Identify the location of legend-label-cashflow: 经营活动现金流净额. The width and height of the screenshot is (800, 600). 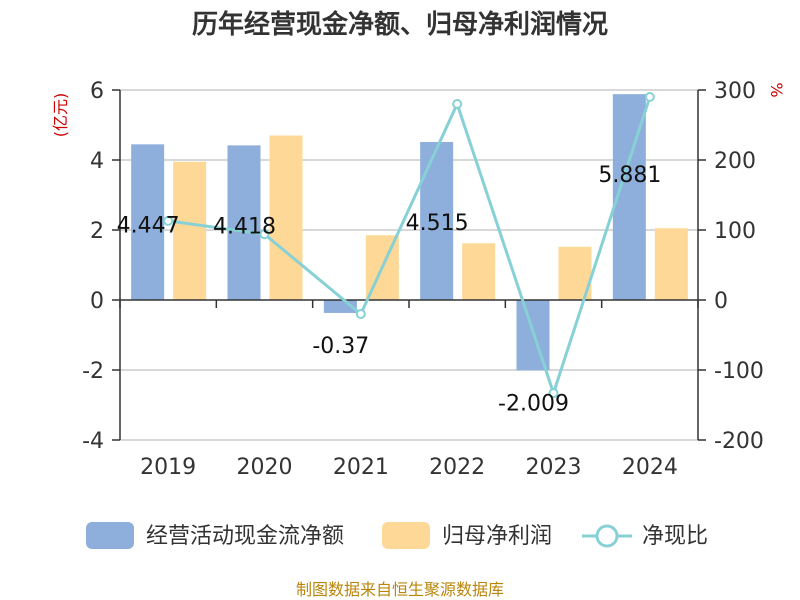
(245, 536).